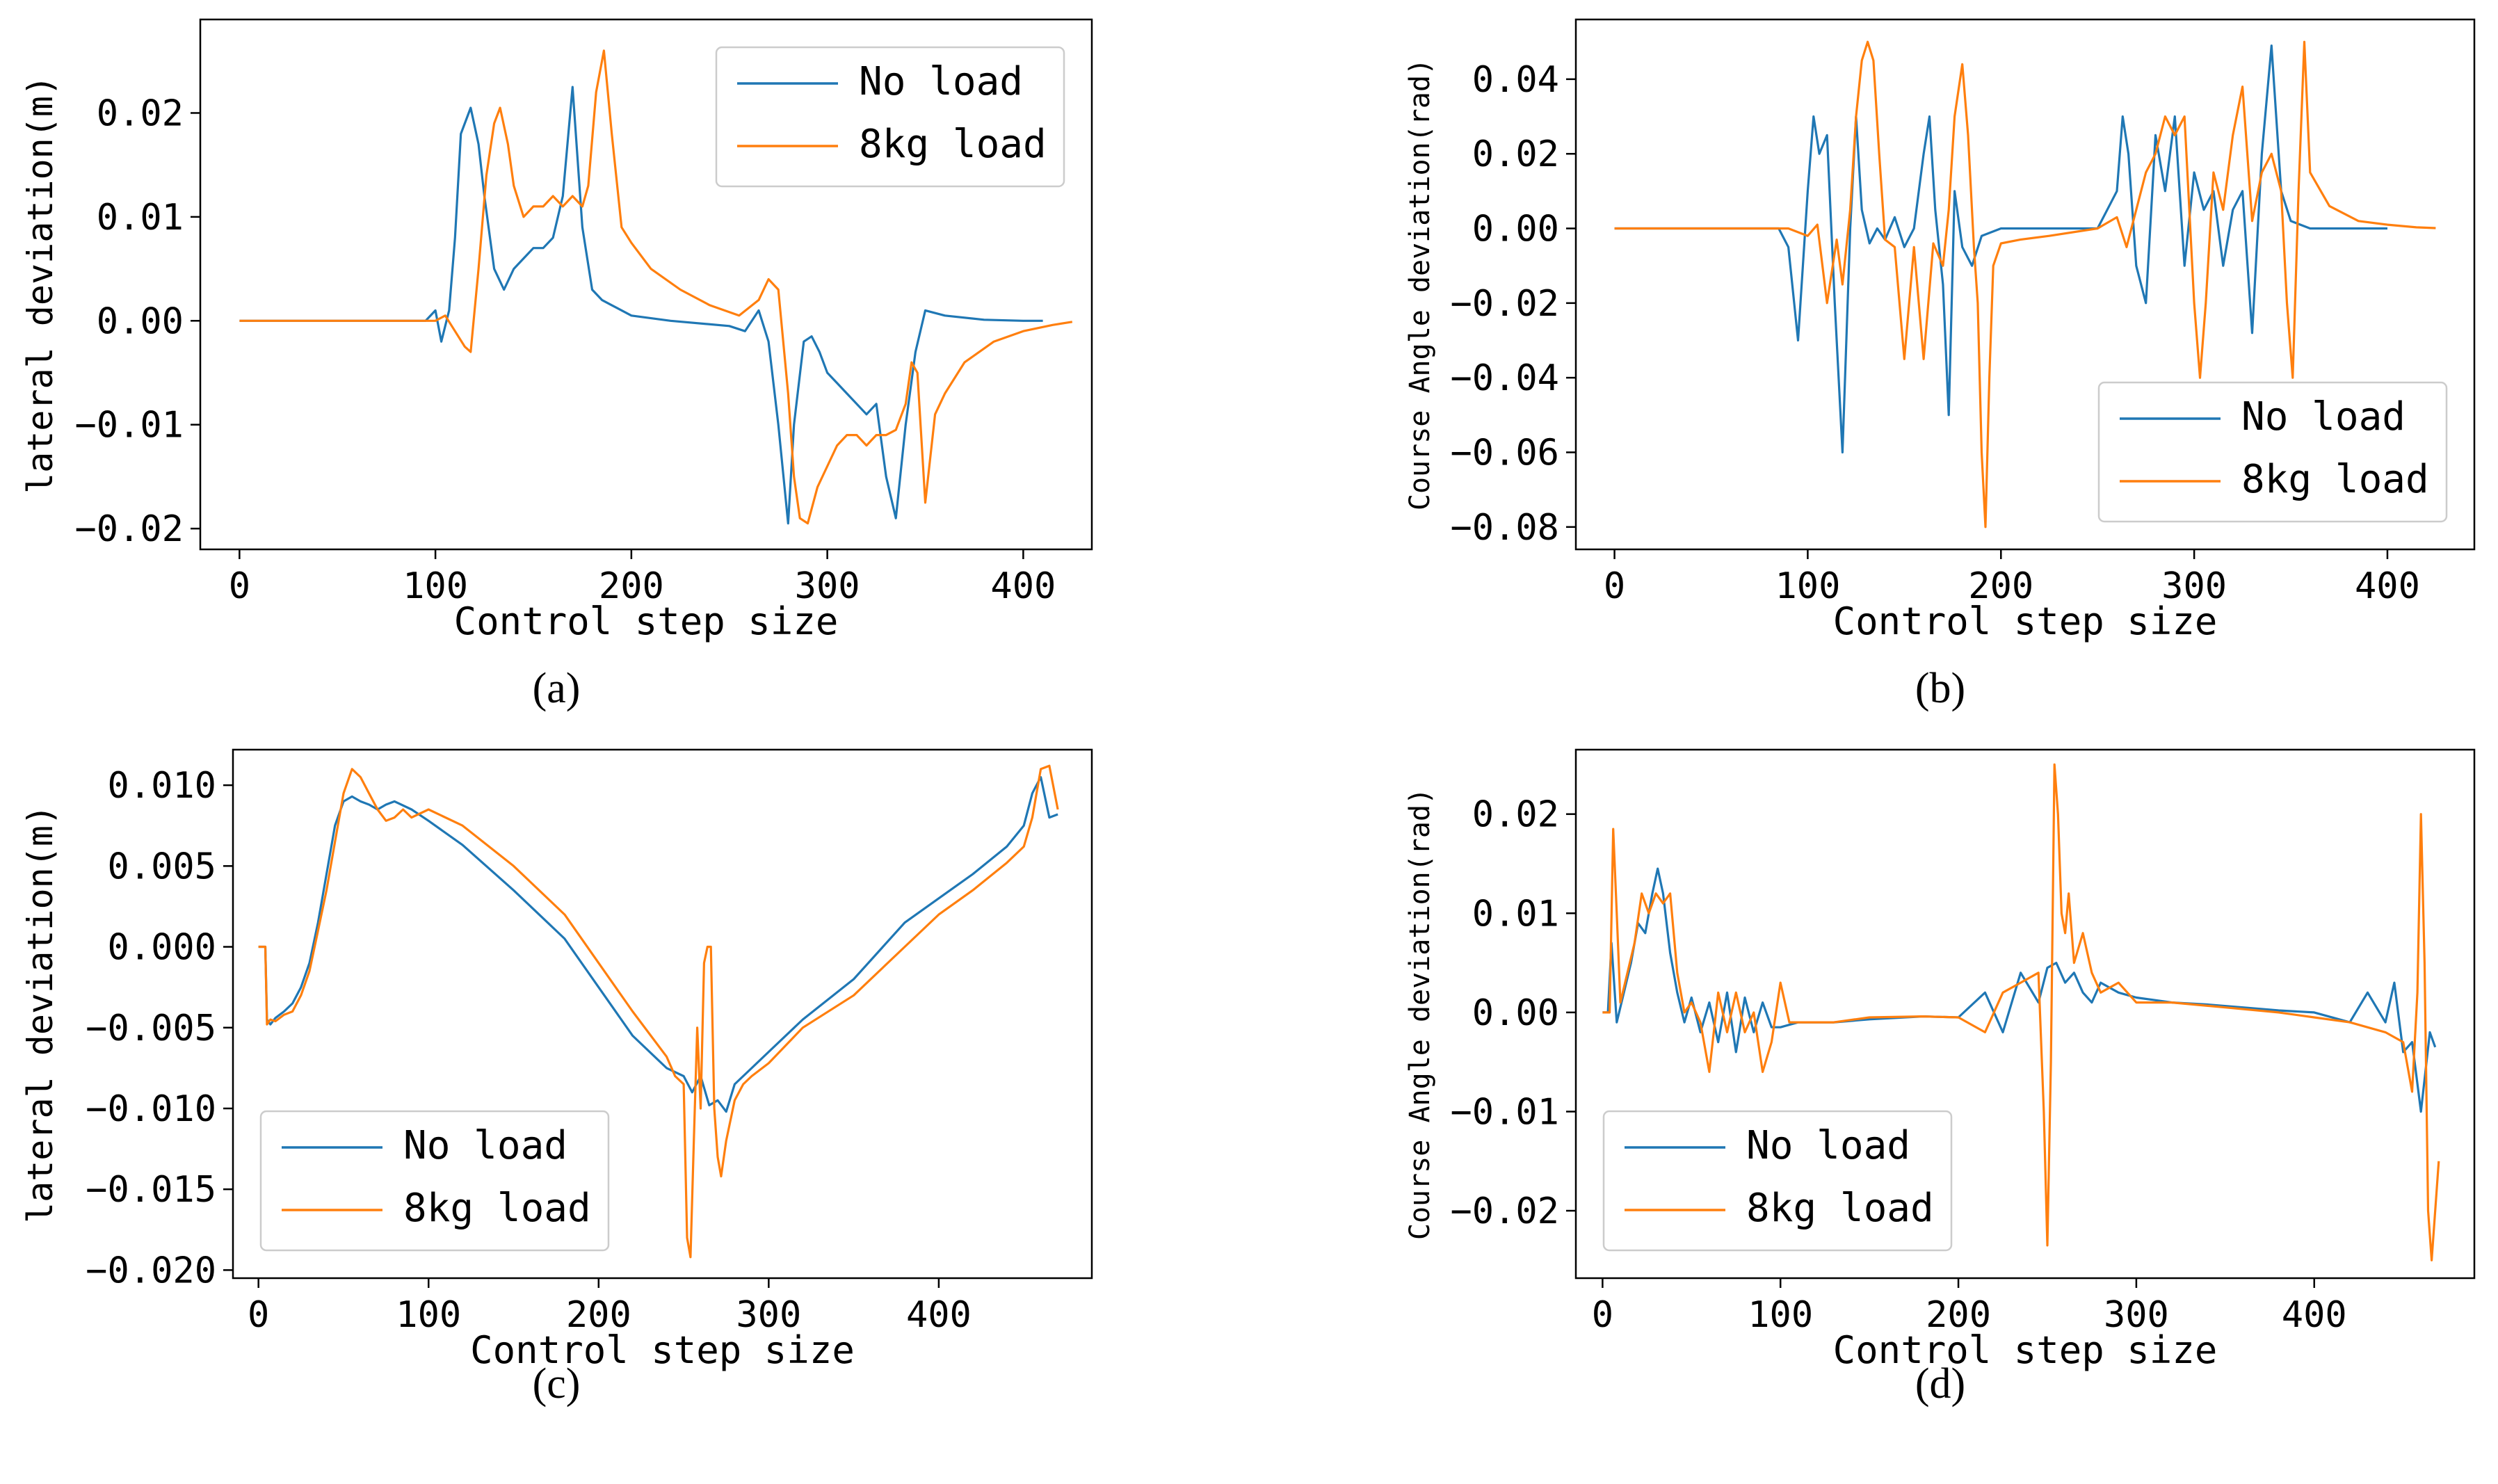  Describe the element at coordinates (1504, 453) in the screenshot. I see `y-tick-label: −0.06` at that location.